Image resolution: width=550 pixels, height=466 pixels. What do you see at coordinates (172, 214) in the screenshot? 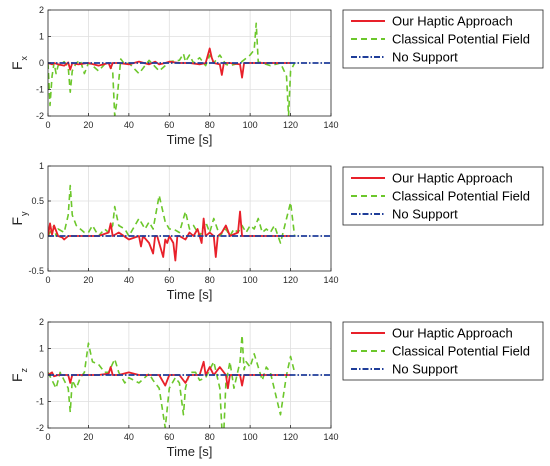
I see `series-line-classical-potential-field` at bounding box center [172, 214].